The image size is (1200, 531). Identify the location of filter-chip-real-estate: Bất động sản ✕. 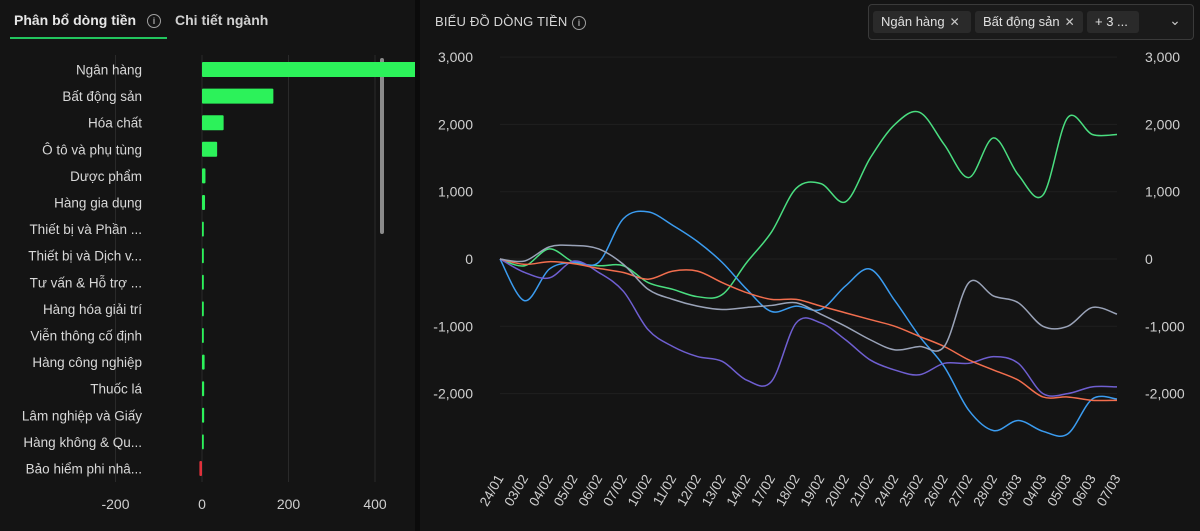
(1029, 22).